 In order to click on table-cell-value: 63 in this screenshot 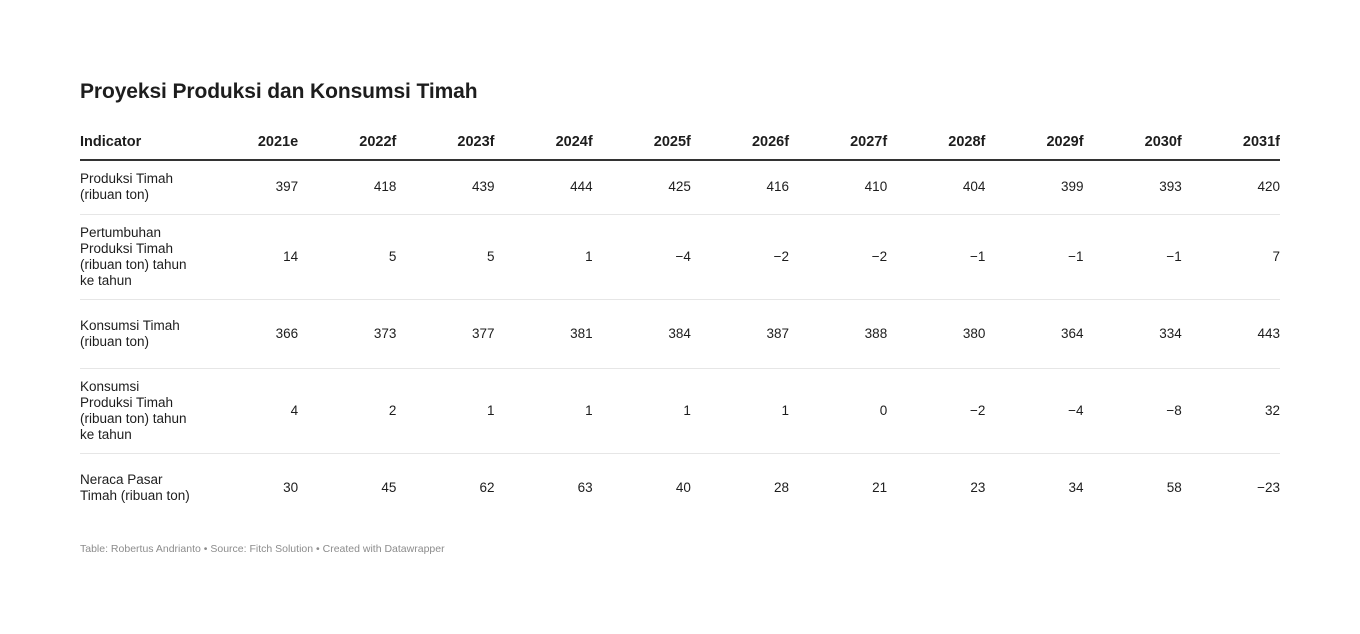, I will do `click(585, 487)`.